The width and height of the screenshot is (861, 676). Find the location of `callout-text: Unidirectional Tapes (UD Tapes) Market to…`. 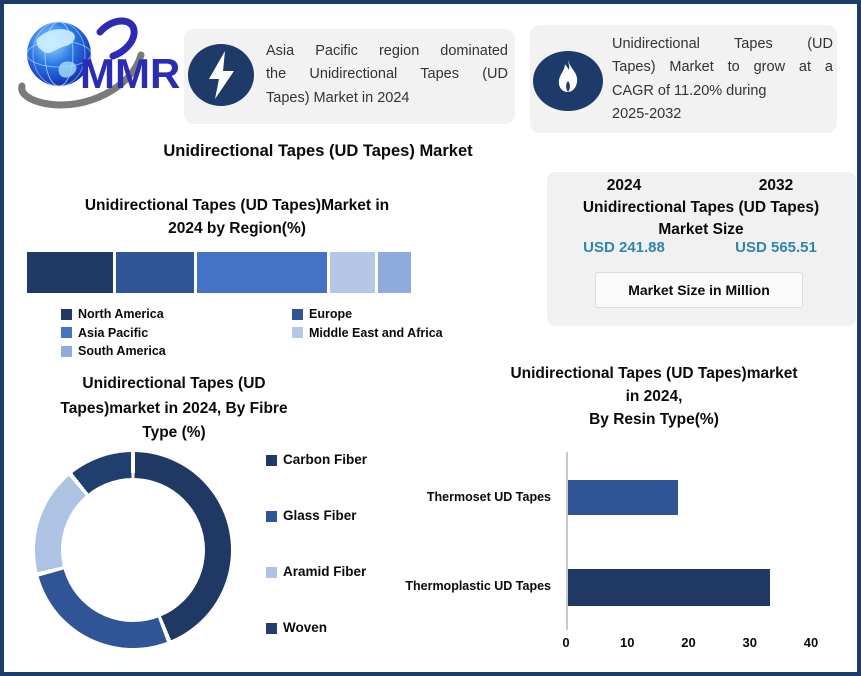

callout-text: Unidirectional Tapes (UD Tapes) Market to… is located at coordinates (722, 79).